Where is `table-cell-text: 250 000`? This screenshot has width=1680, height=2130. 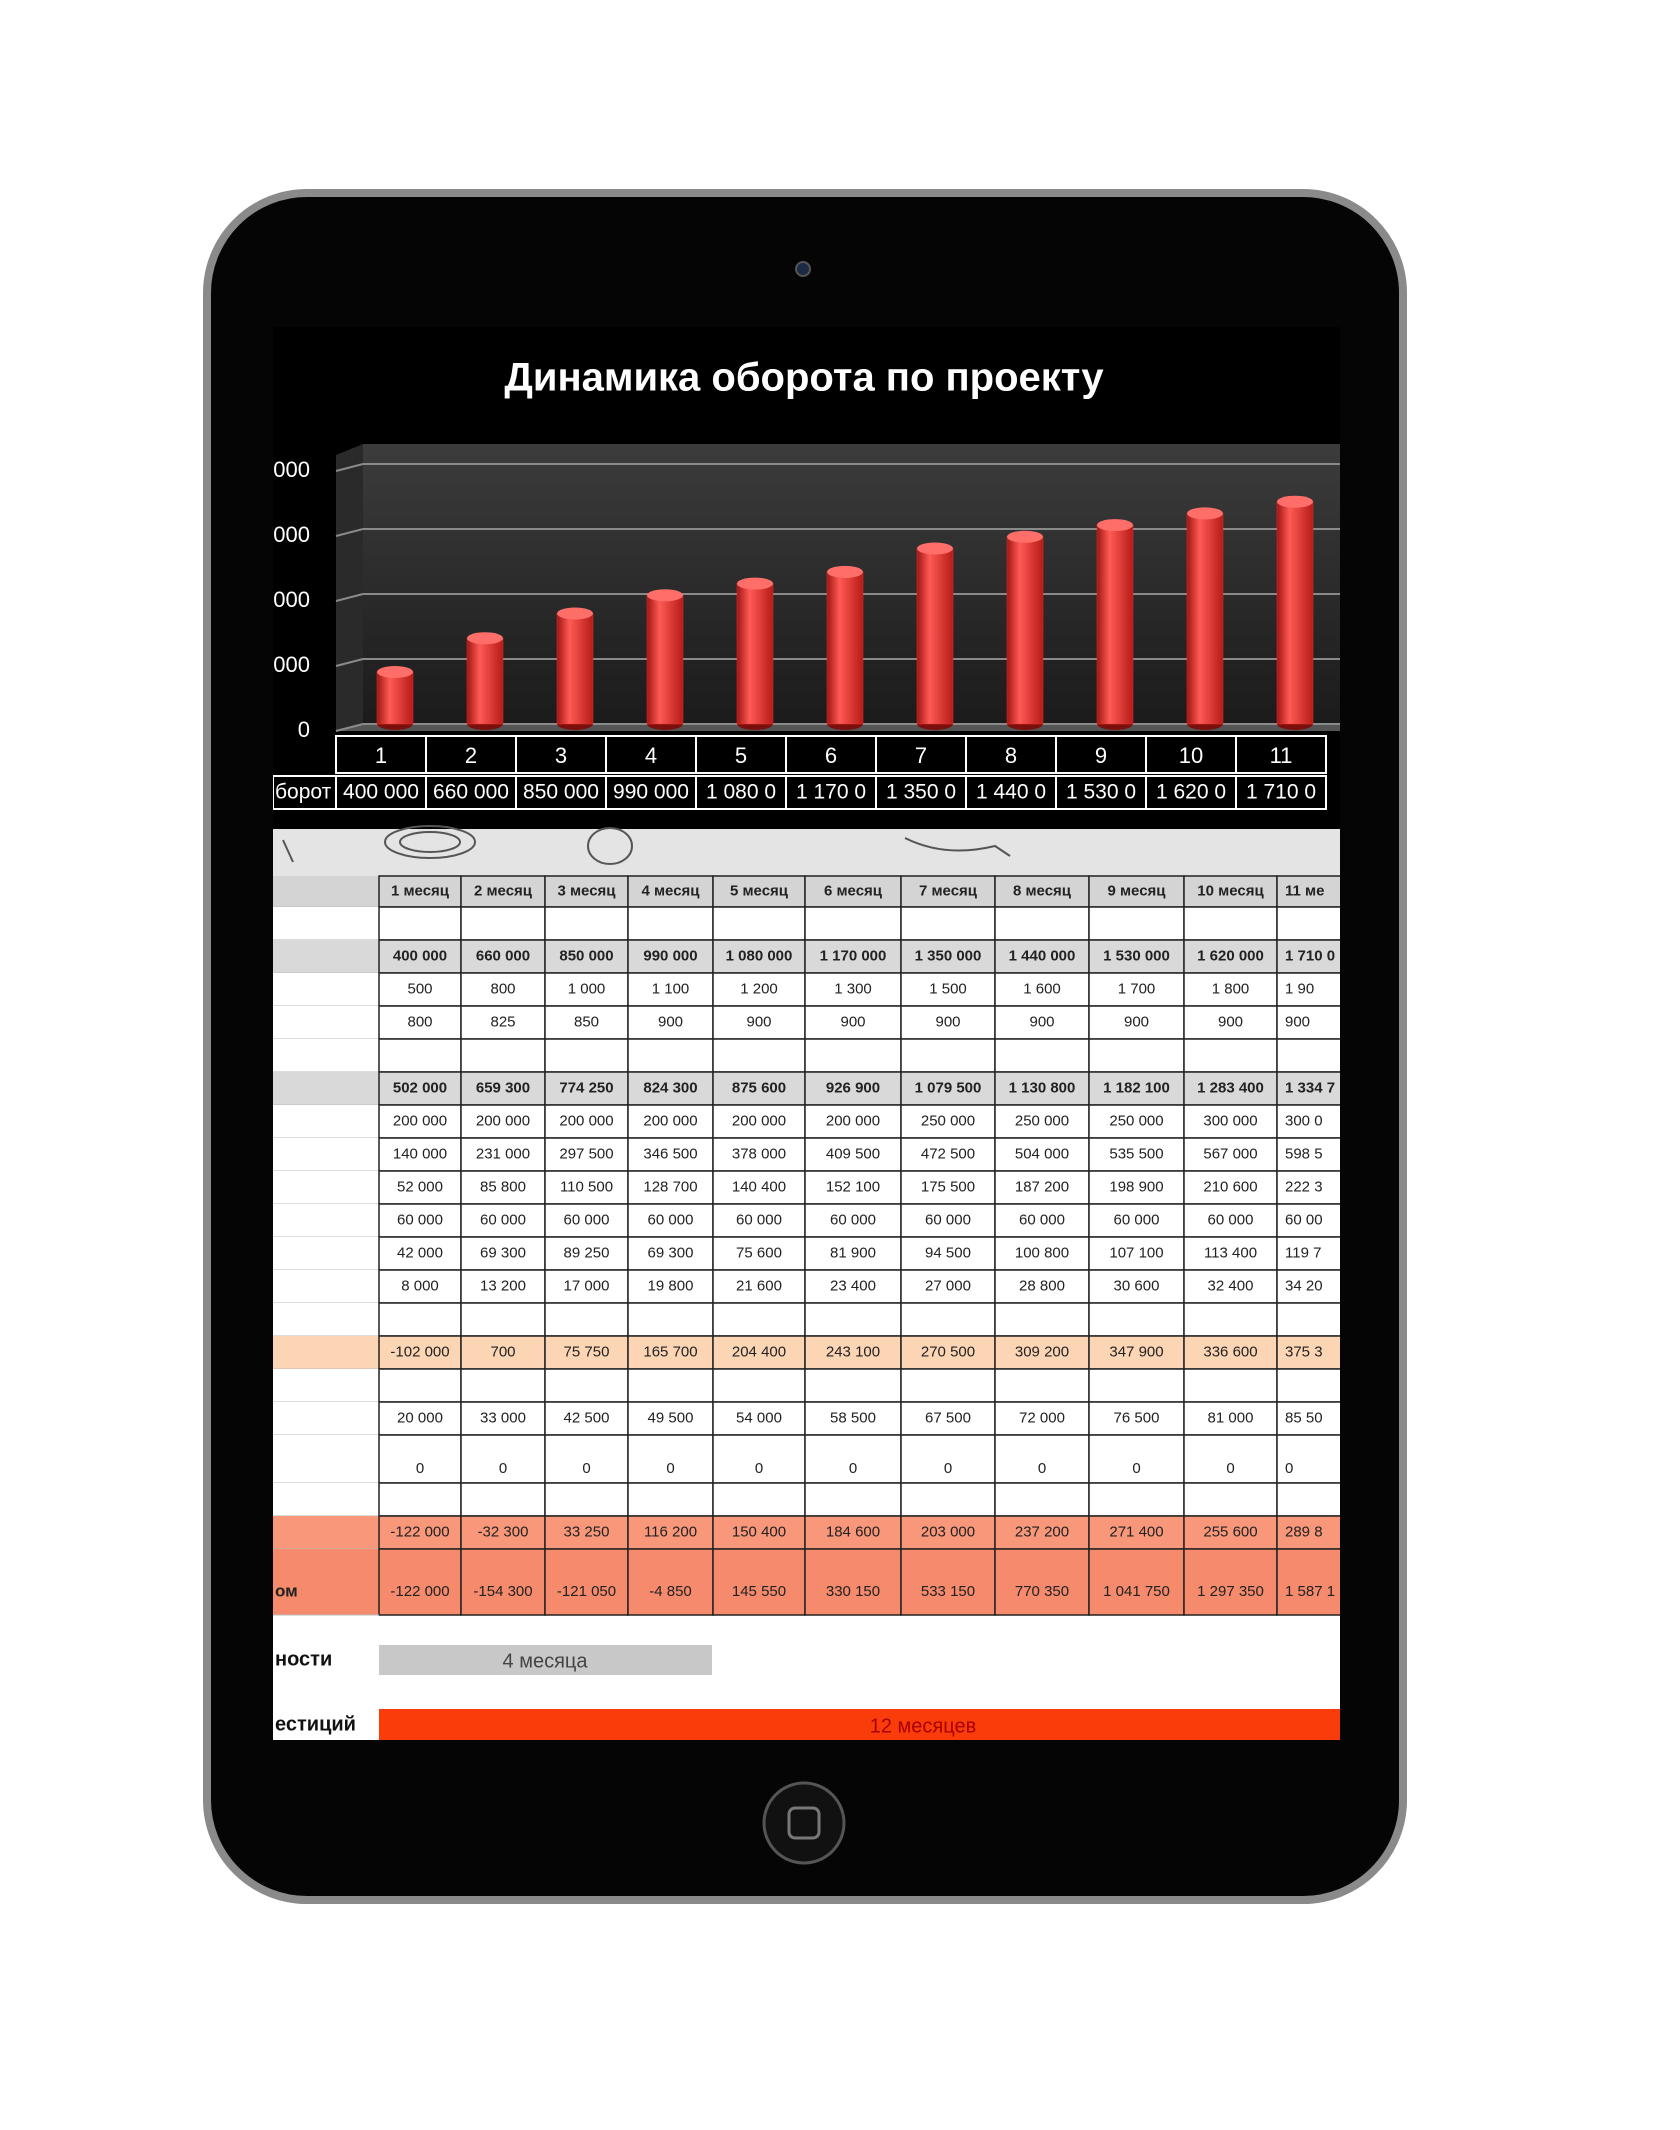
table-cell-text: 250 000 is located at coordinates (1042, 1120).